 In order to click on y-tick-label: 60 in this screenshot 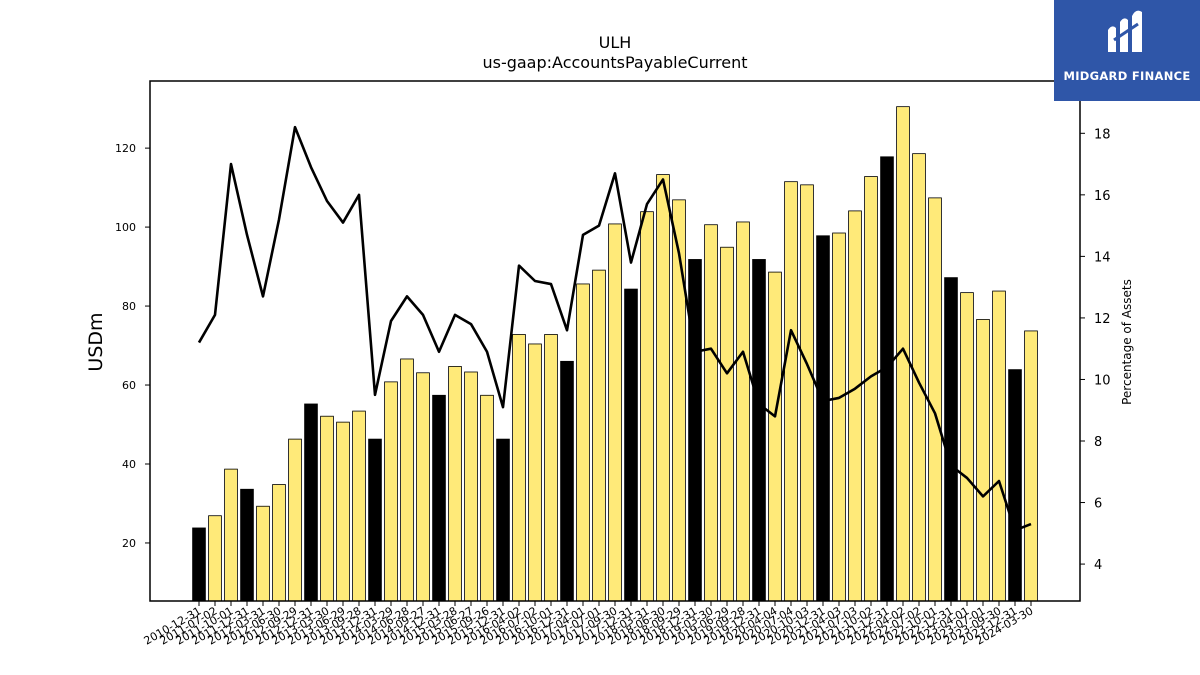, I will do `click(129, 385)`.